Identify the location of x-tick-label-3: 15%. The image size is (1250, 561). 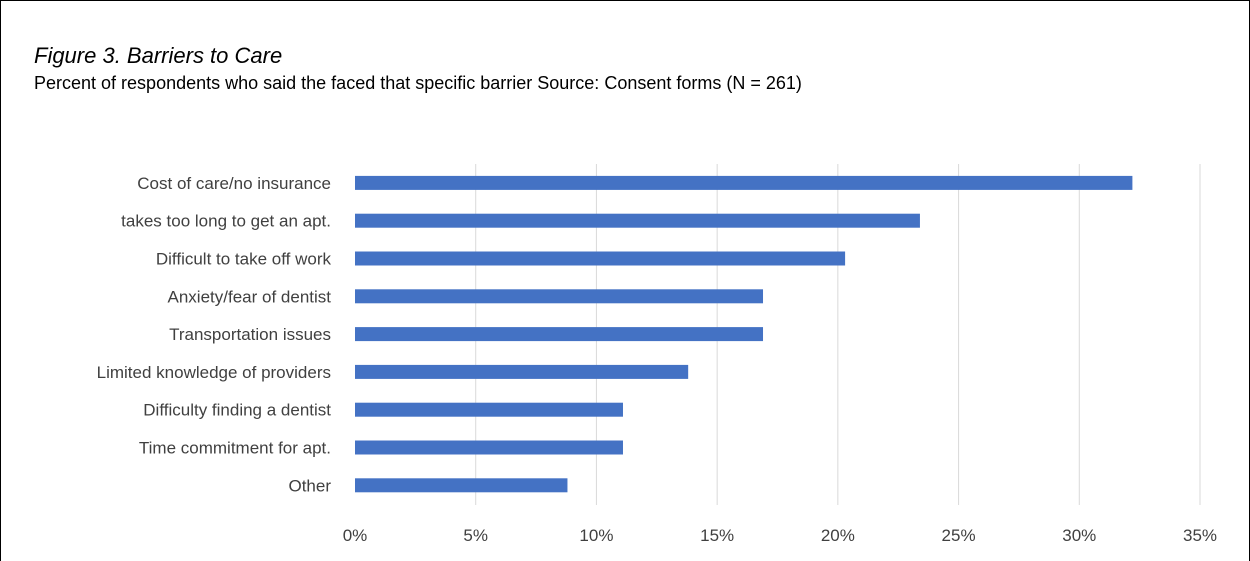
(717, 535).